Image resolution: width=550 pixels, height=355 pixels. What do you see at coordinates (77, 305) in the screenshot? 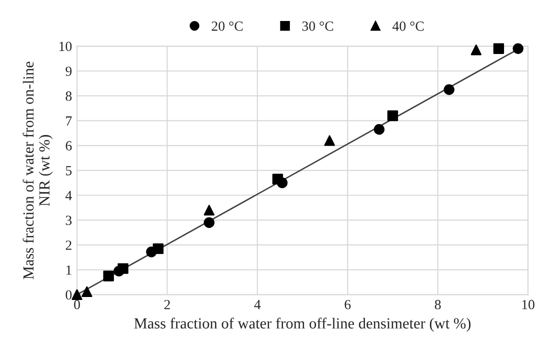
I see `x-tick-label: 0` at bounding box center [77, 305].